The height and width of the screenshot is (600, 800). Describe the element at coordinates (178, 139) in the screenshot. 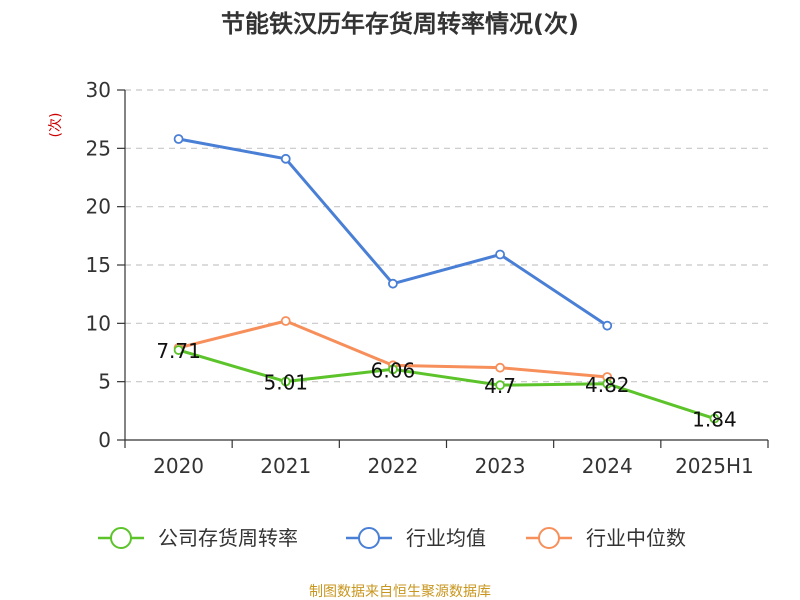

I see `point-1-2020` at that location.